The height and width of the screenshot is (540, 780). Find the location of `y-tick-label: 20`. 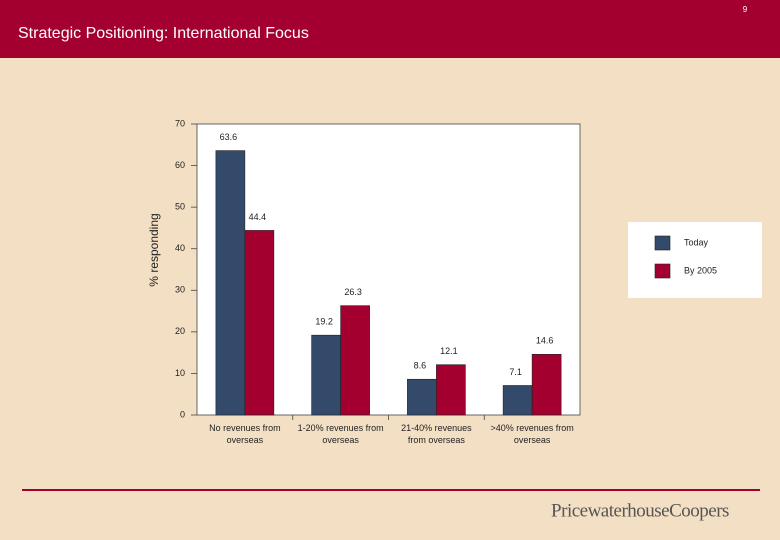

y-tick-label: 20 is located at coordinates (180, 331).